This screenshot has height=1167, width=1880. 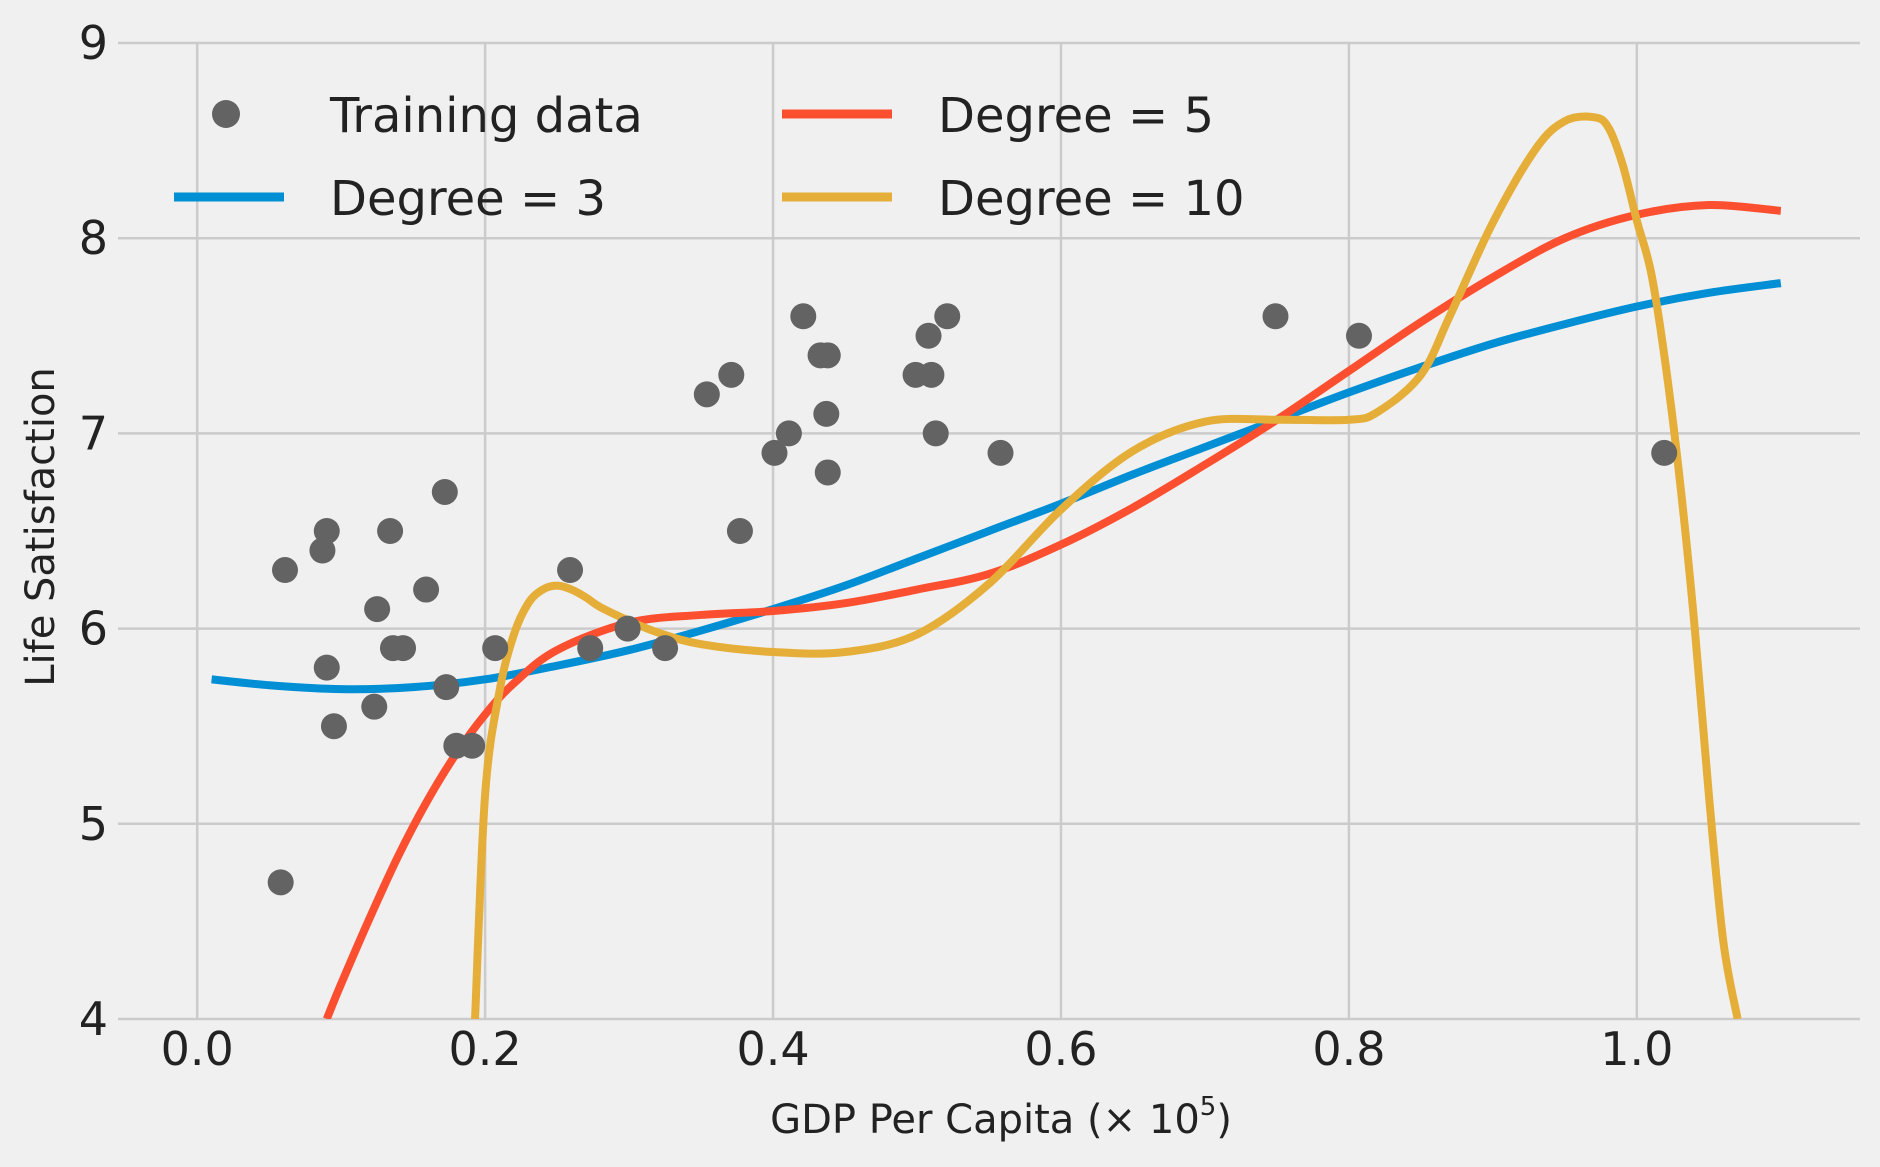 I want to click on x-axis-title-superscript: 5, so click(x=1208, y=1107).